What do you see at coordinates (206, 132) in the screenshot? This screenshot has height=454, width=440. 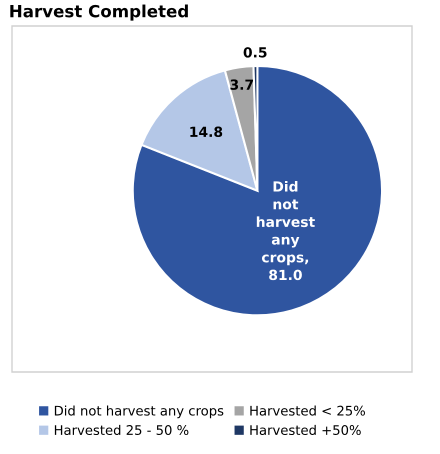 I see `data-label: 14.8` at bounding box center [206, 132].